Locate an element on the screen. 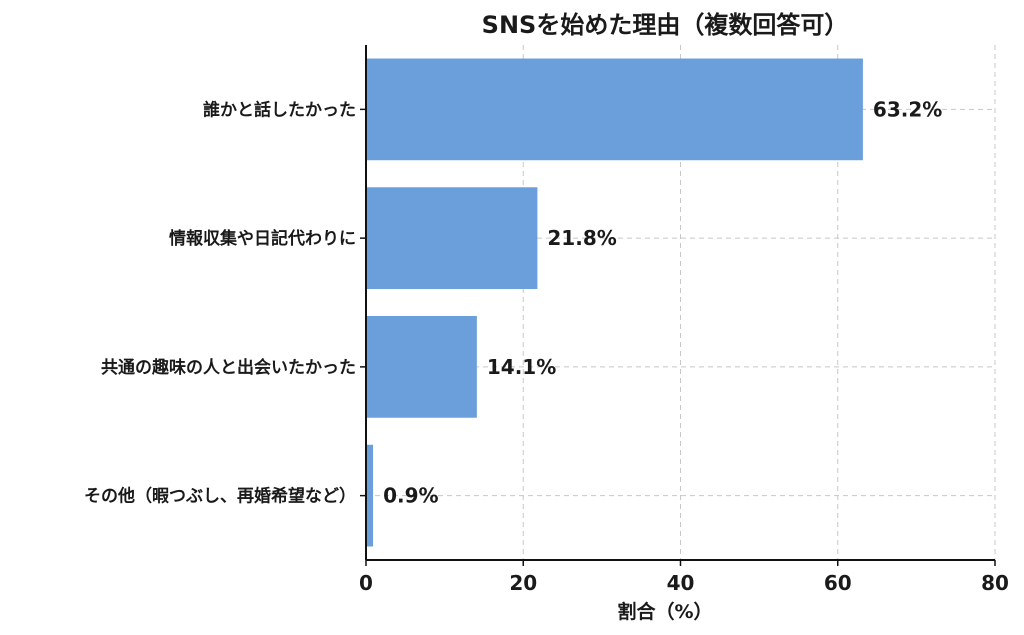 The height and width of the screenshot is (635, 1024). category-label: 共通の趣味の人と出会いたかった is located at coordinates (228, 367).